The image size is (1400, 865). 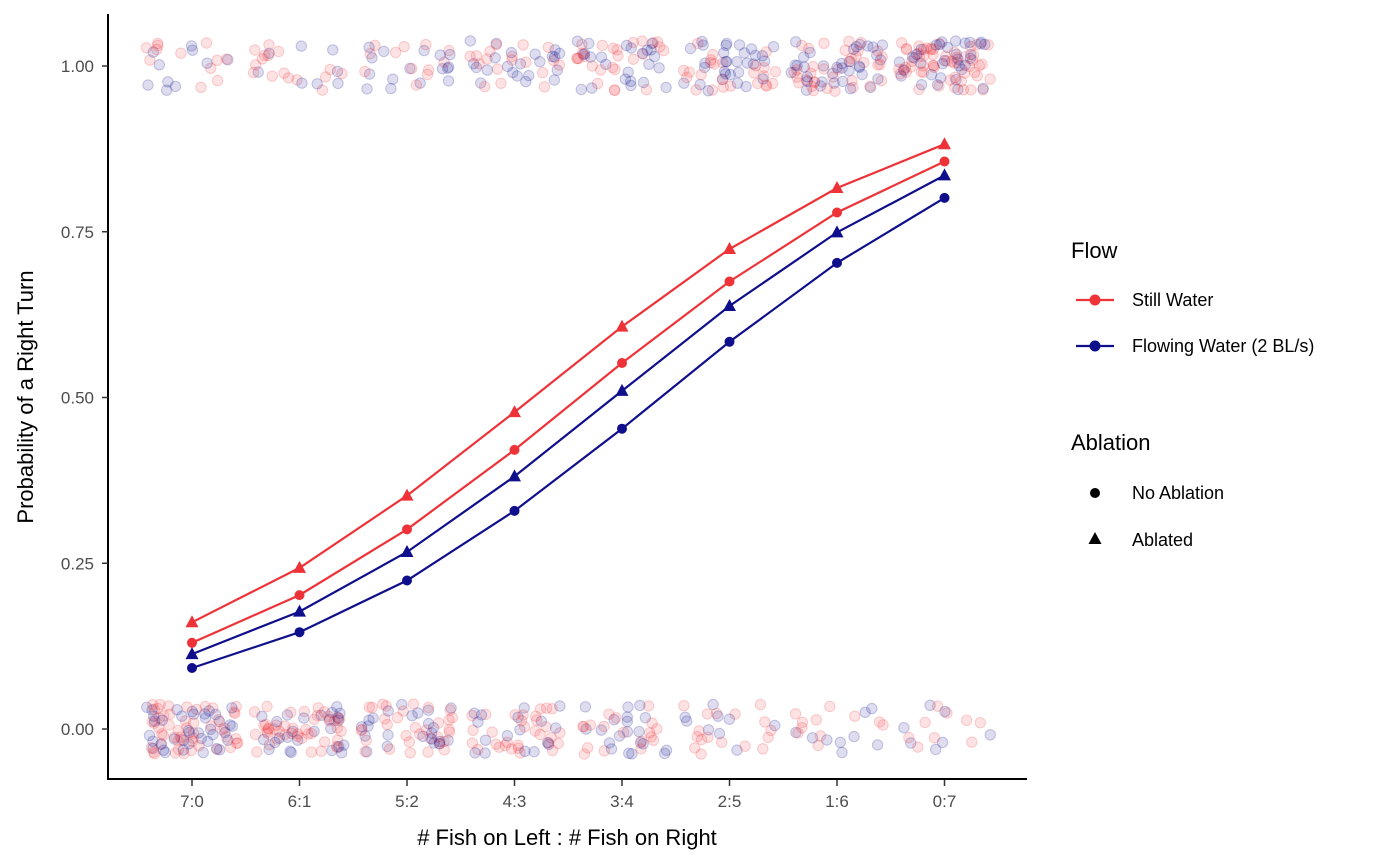 I want to click on legend-flowing-label: Flowing Water (2 BL/s), so click(x=1223, y=346).